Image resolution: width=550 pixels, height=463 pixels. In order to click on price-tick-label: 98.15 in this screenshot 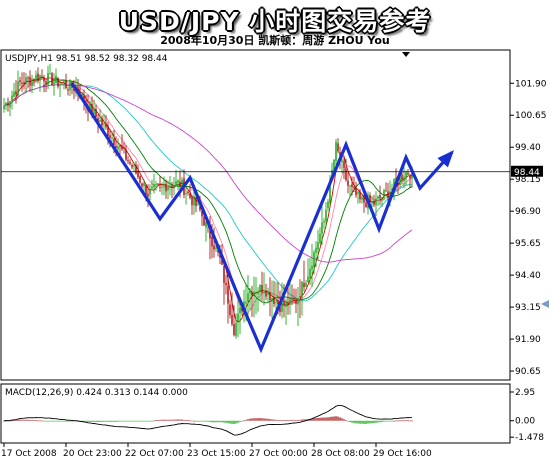, I will do `click(528, 180)`.